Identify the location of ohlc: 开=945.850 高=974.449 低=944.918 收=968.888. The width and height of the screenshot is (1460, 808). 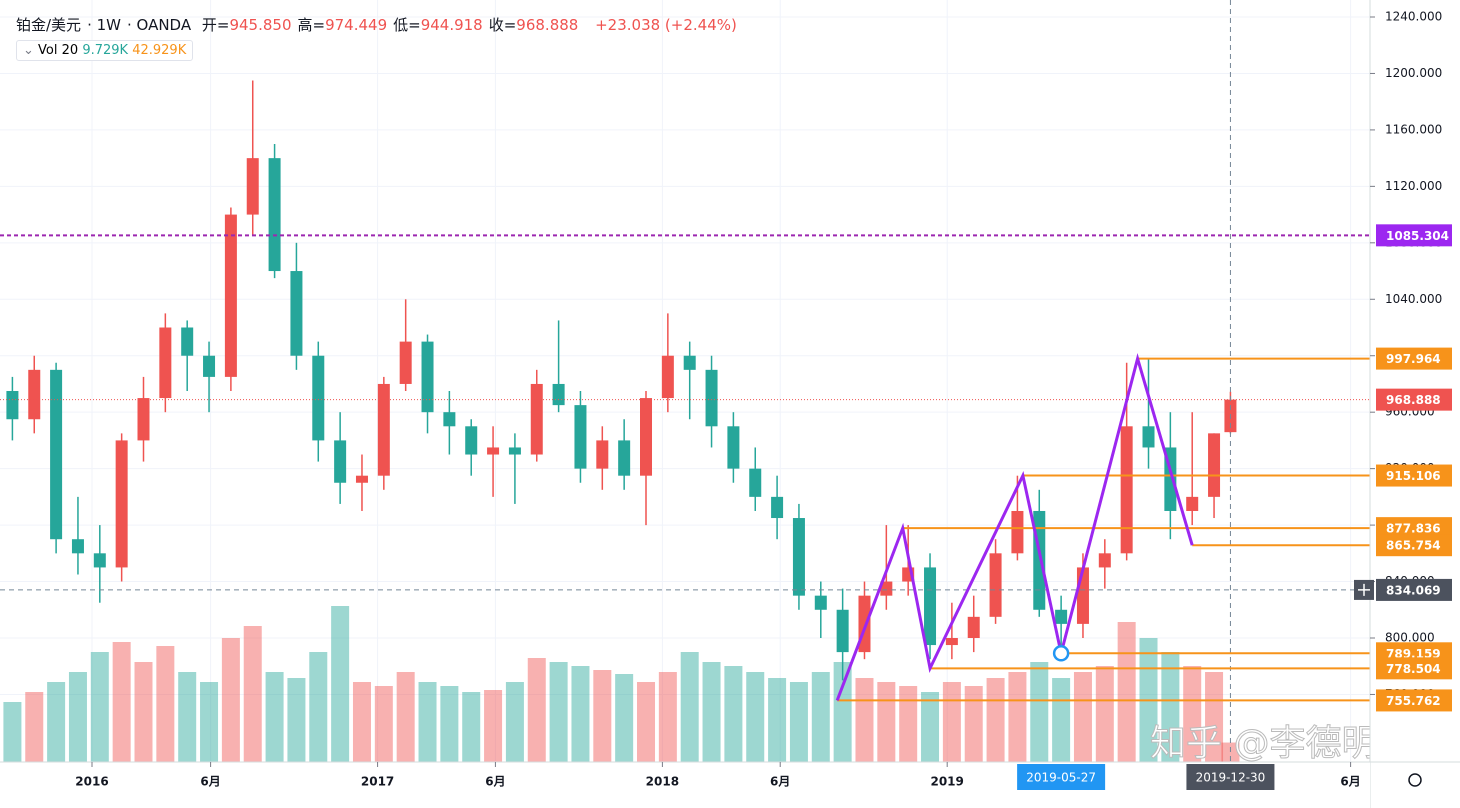
(393, 25).